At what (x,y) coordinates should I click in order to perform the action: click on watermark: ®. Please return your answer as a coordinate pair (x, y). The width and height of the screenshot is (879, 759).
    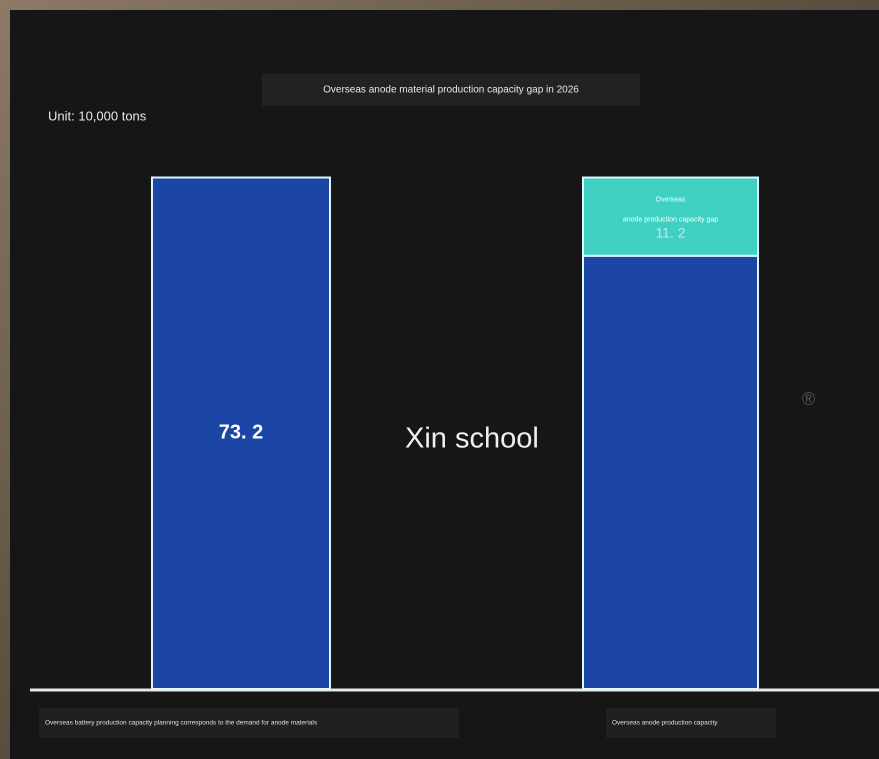
    Looking at the image, I should click on (808, 399).